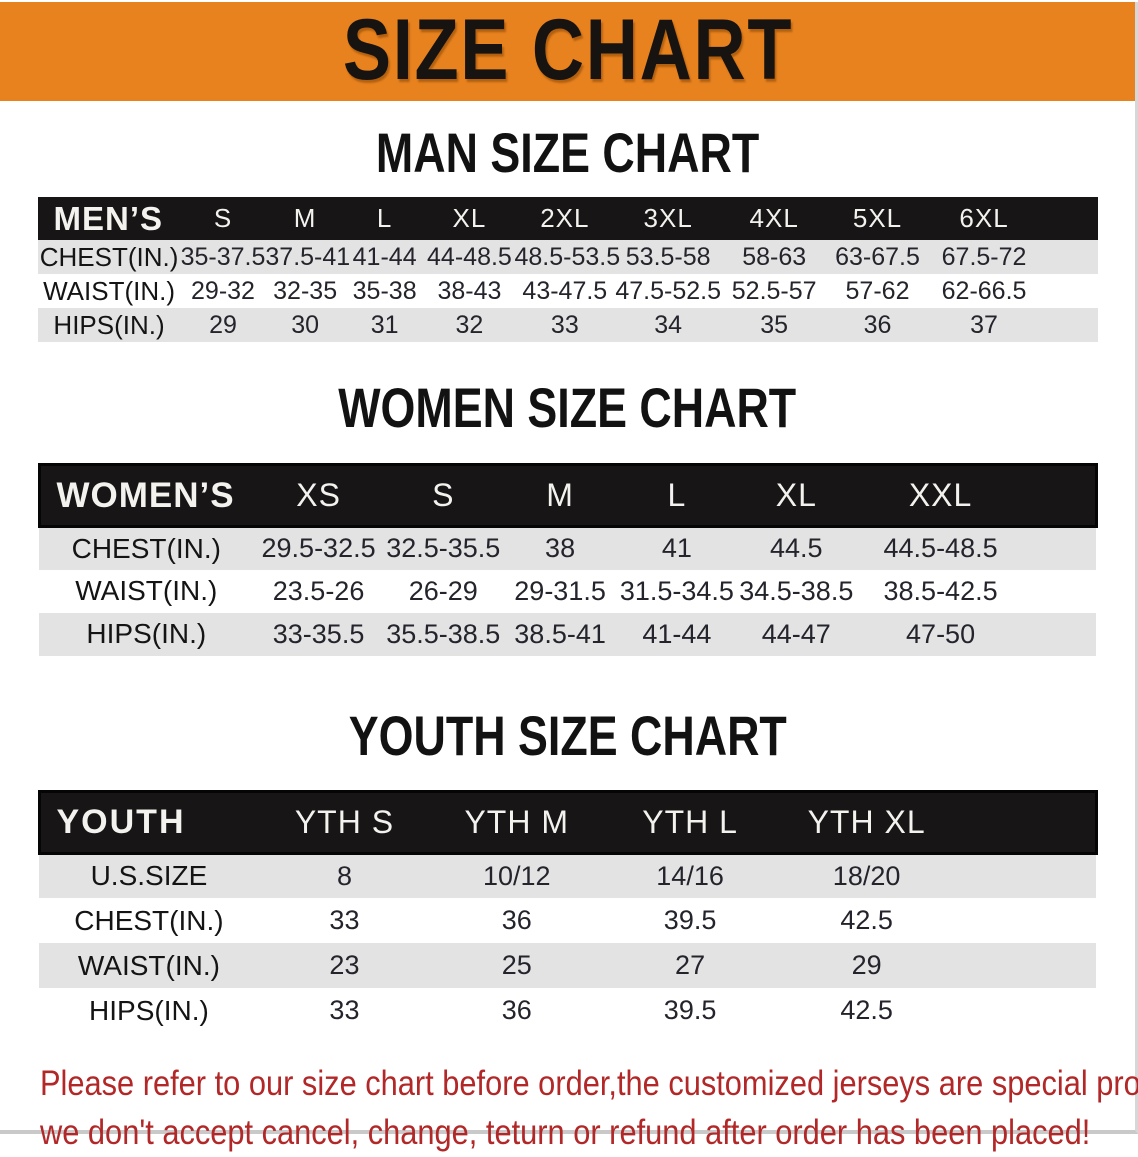 The image size is (1138, 1157). I want to click on cell-value: 38, so click(560, 548).